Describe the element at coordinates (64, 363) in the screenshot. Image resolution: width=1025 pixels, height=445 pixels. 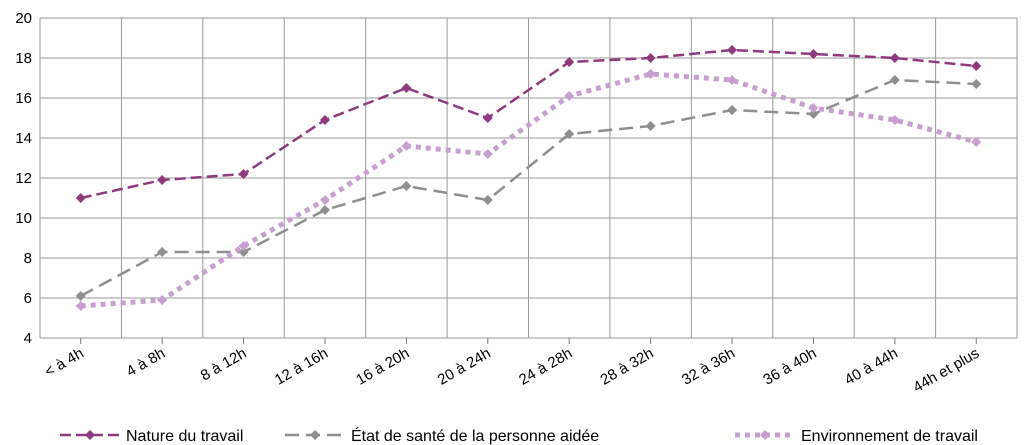
I see `x-tick-label: < à 4h` at that location.